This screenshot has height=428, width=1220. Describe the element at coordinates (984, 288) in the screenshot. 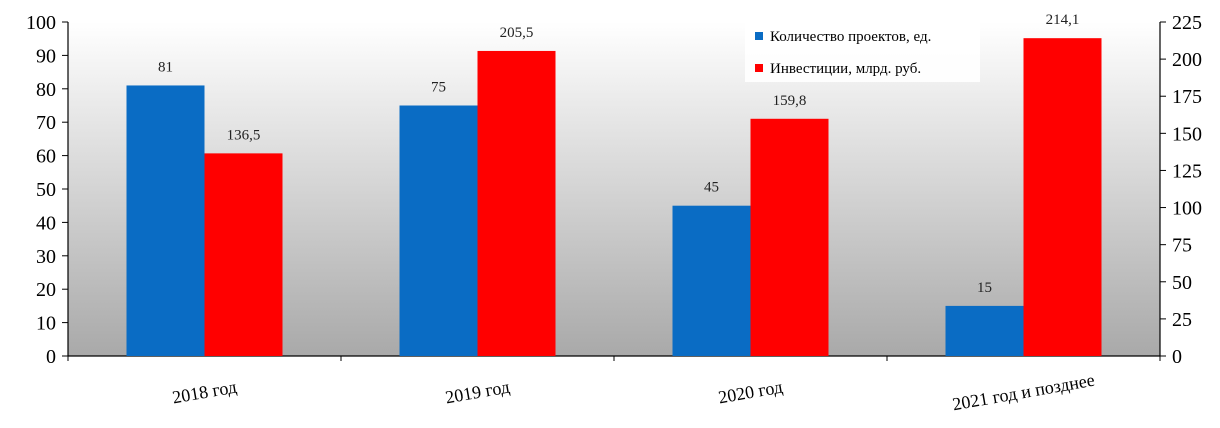

I see `data-label-series-1: 15` at that location.